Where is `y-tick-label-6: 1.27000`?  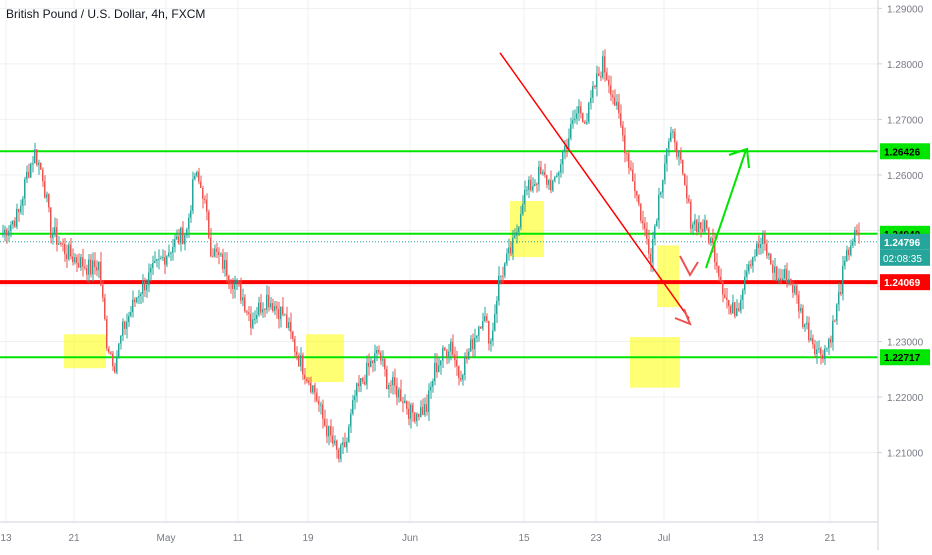 y-tick-label-6: 1.27000 is located at coordinates (905, 120).